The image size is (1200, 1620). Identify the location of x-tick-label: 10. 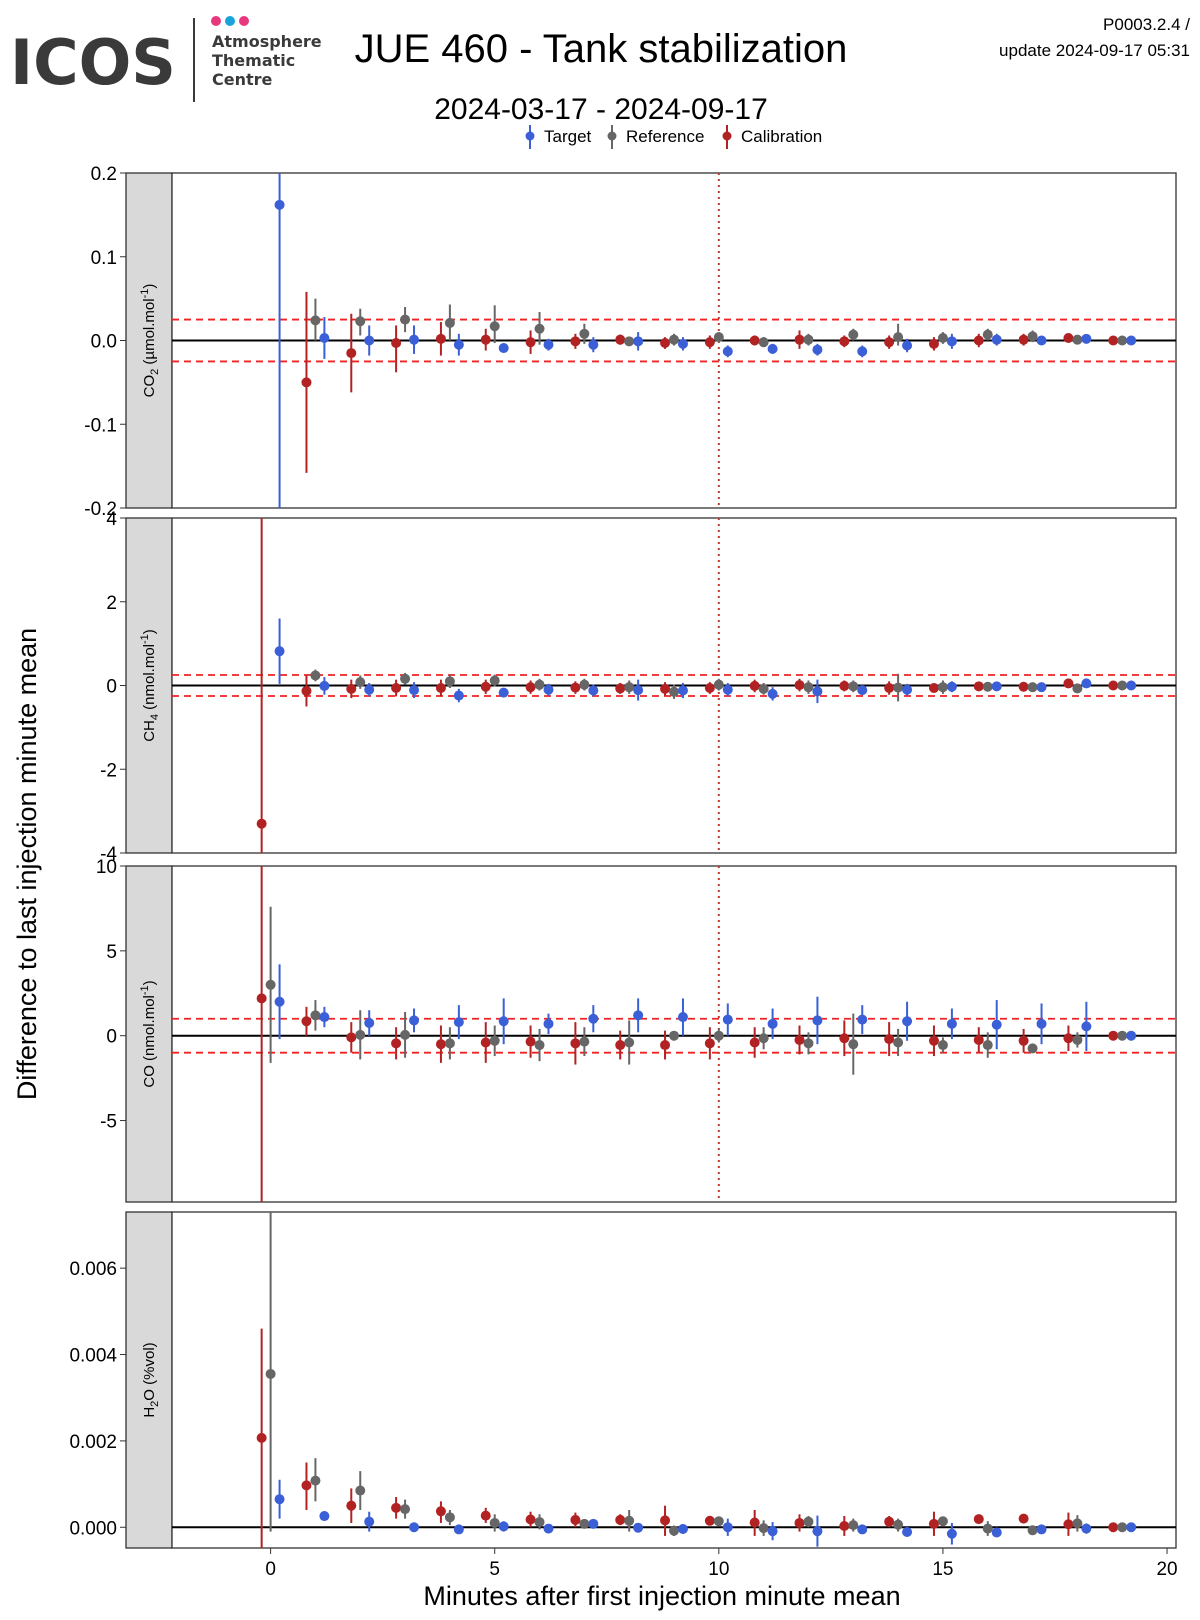
(718, 1569).